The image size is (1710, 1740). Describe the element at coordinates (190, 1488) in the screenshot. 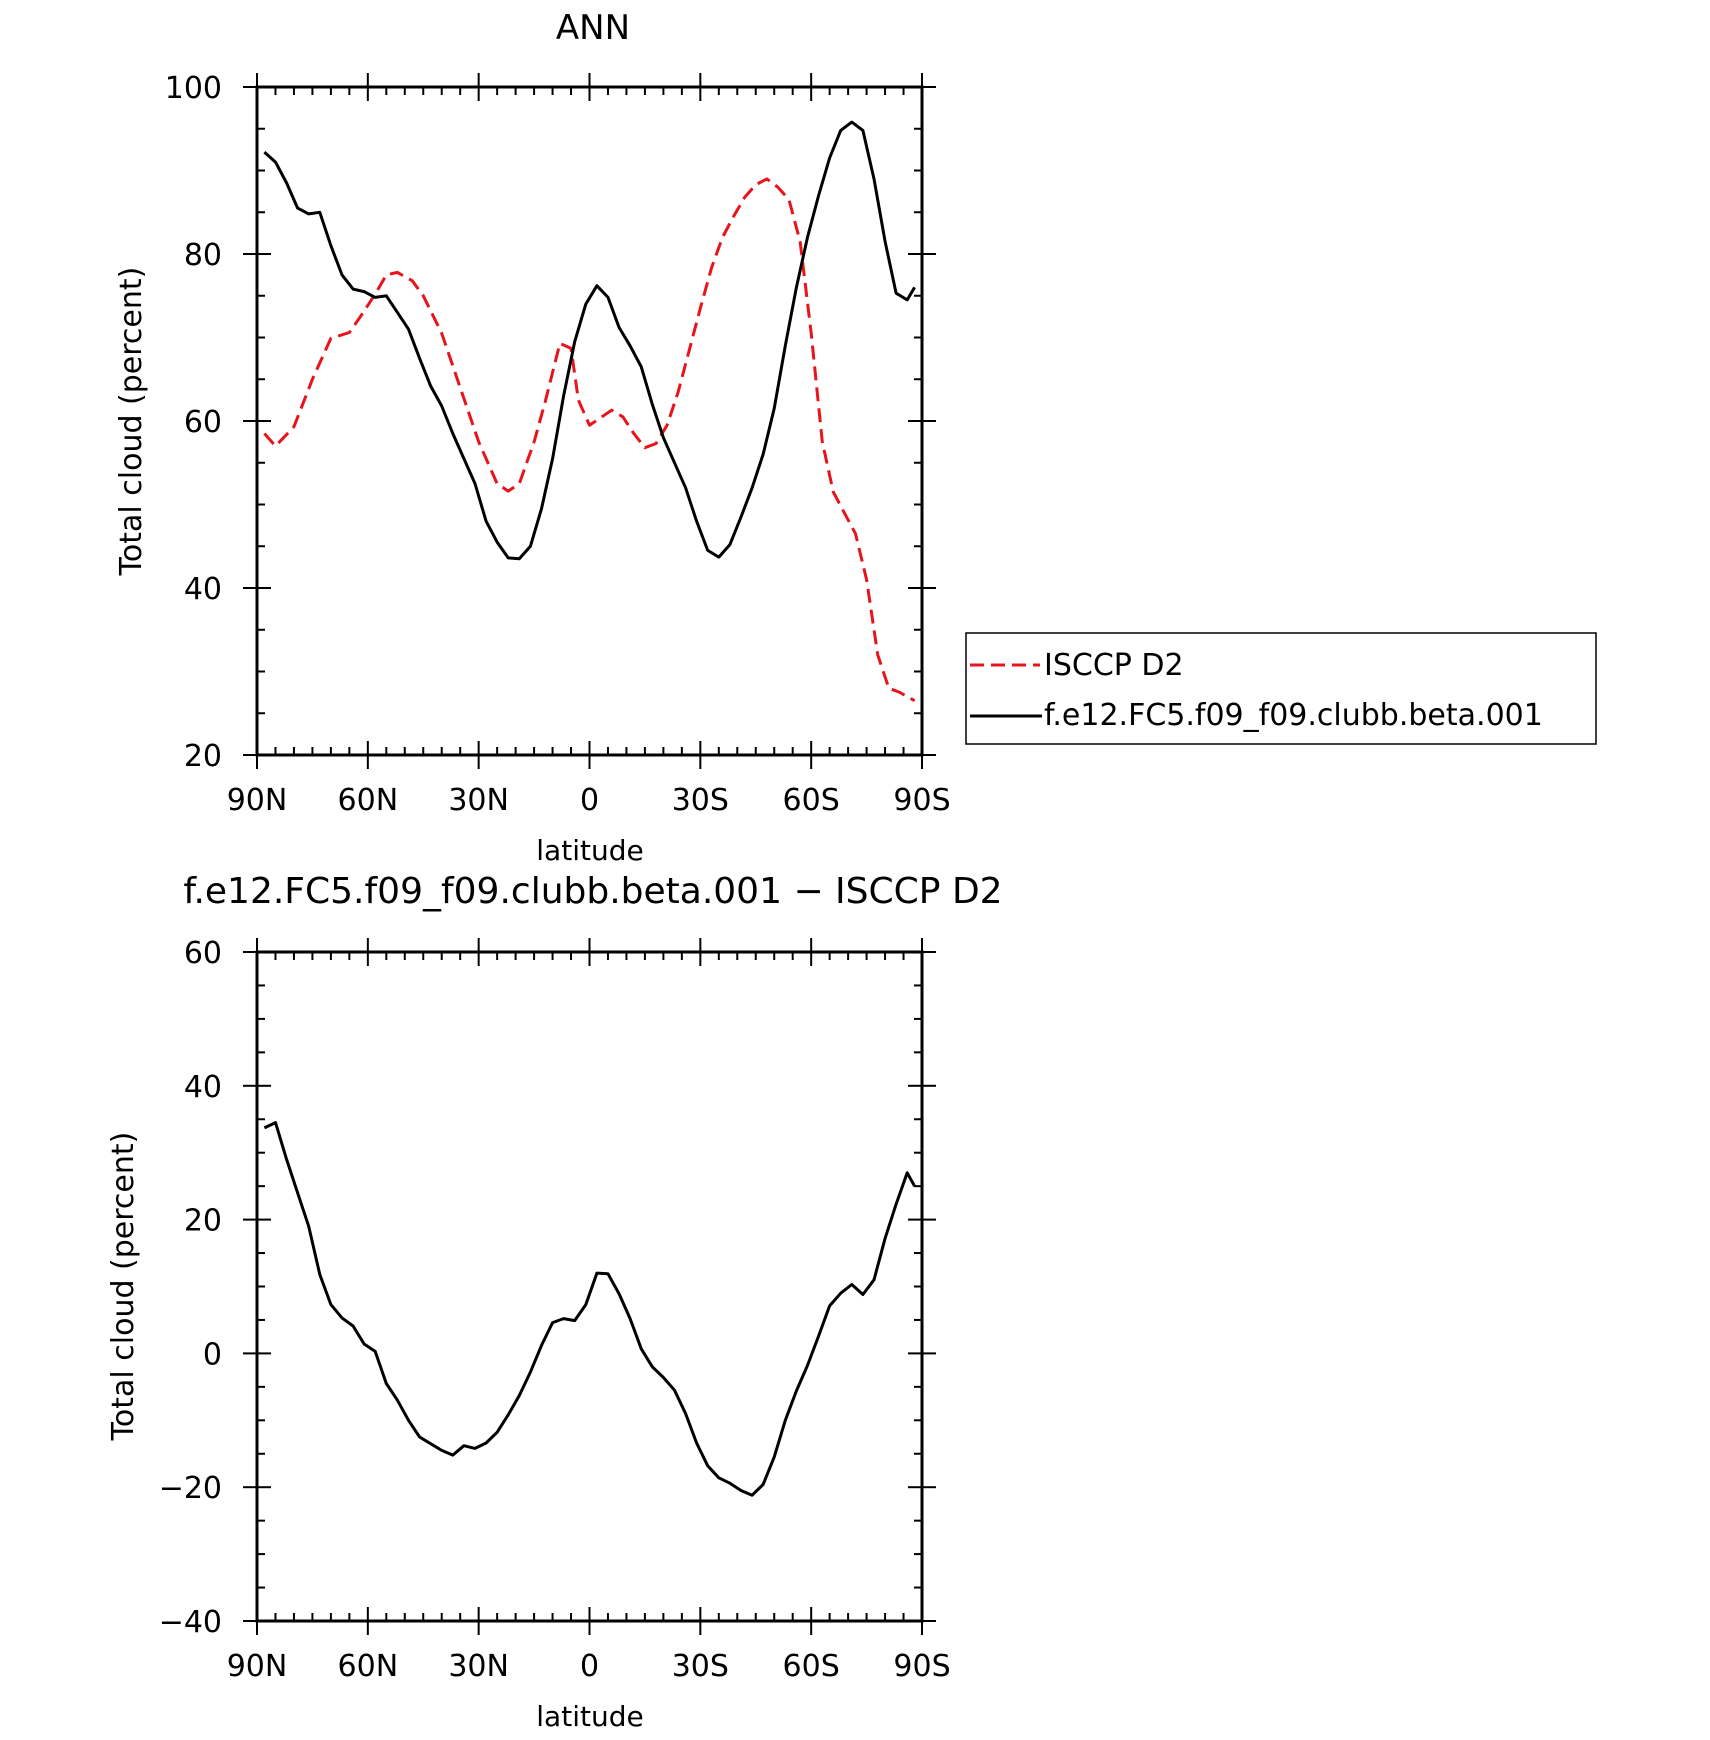

I see `panel-bottom-y-tick-label: −20` at that location.